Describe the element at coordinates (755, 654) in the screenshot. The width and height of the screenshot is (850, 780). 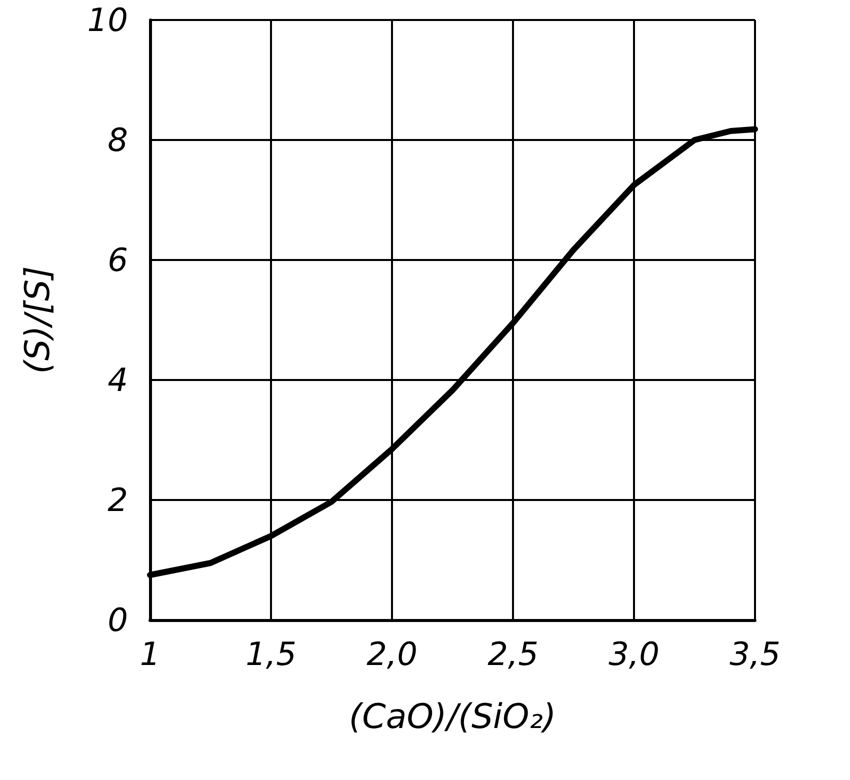
I see `x-tick-label: 3,5` at that location.